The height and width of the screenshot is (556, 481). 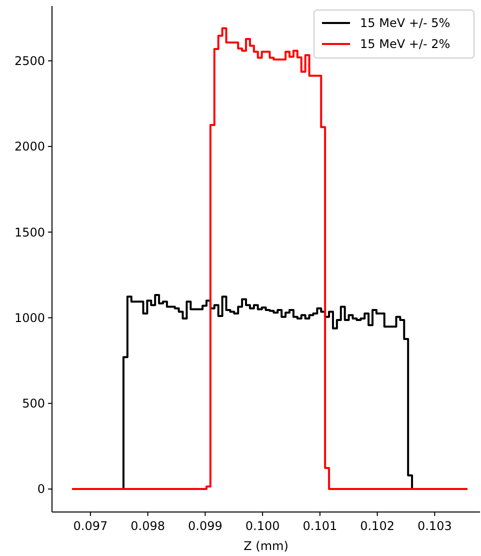 I want to click on y-tick-label: 500, so click(x=33, y=403).